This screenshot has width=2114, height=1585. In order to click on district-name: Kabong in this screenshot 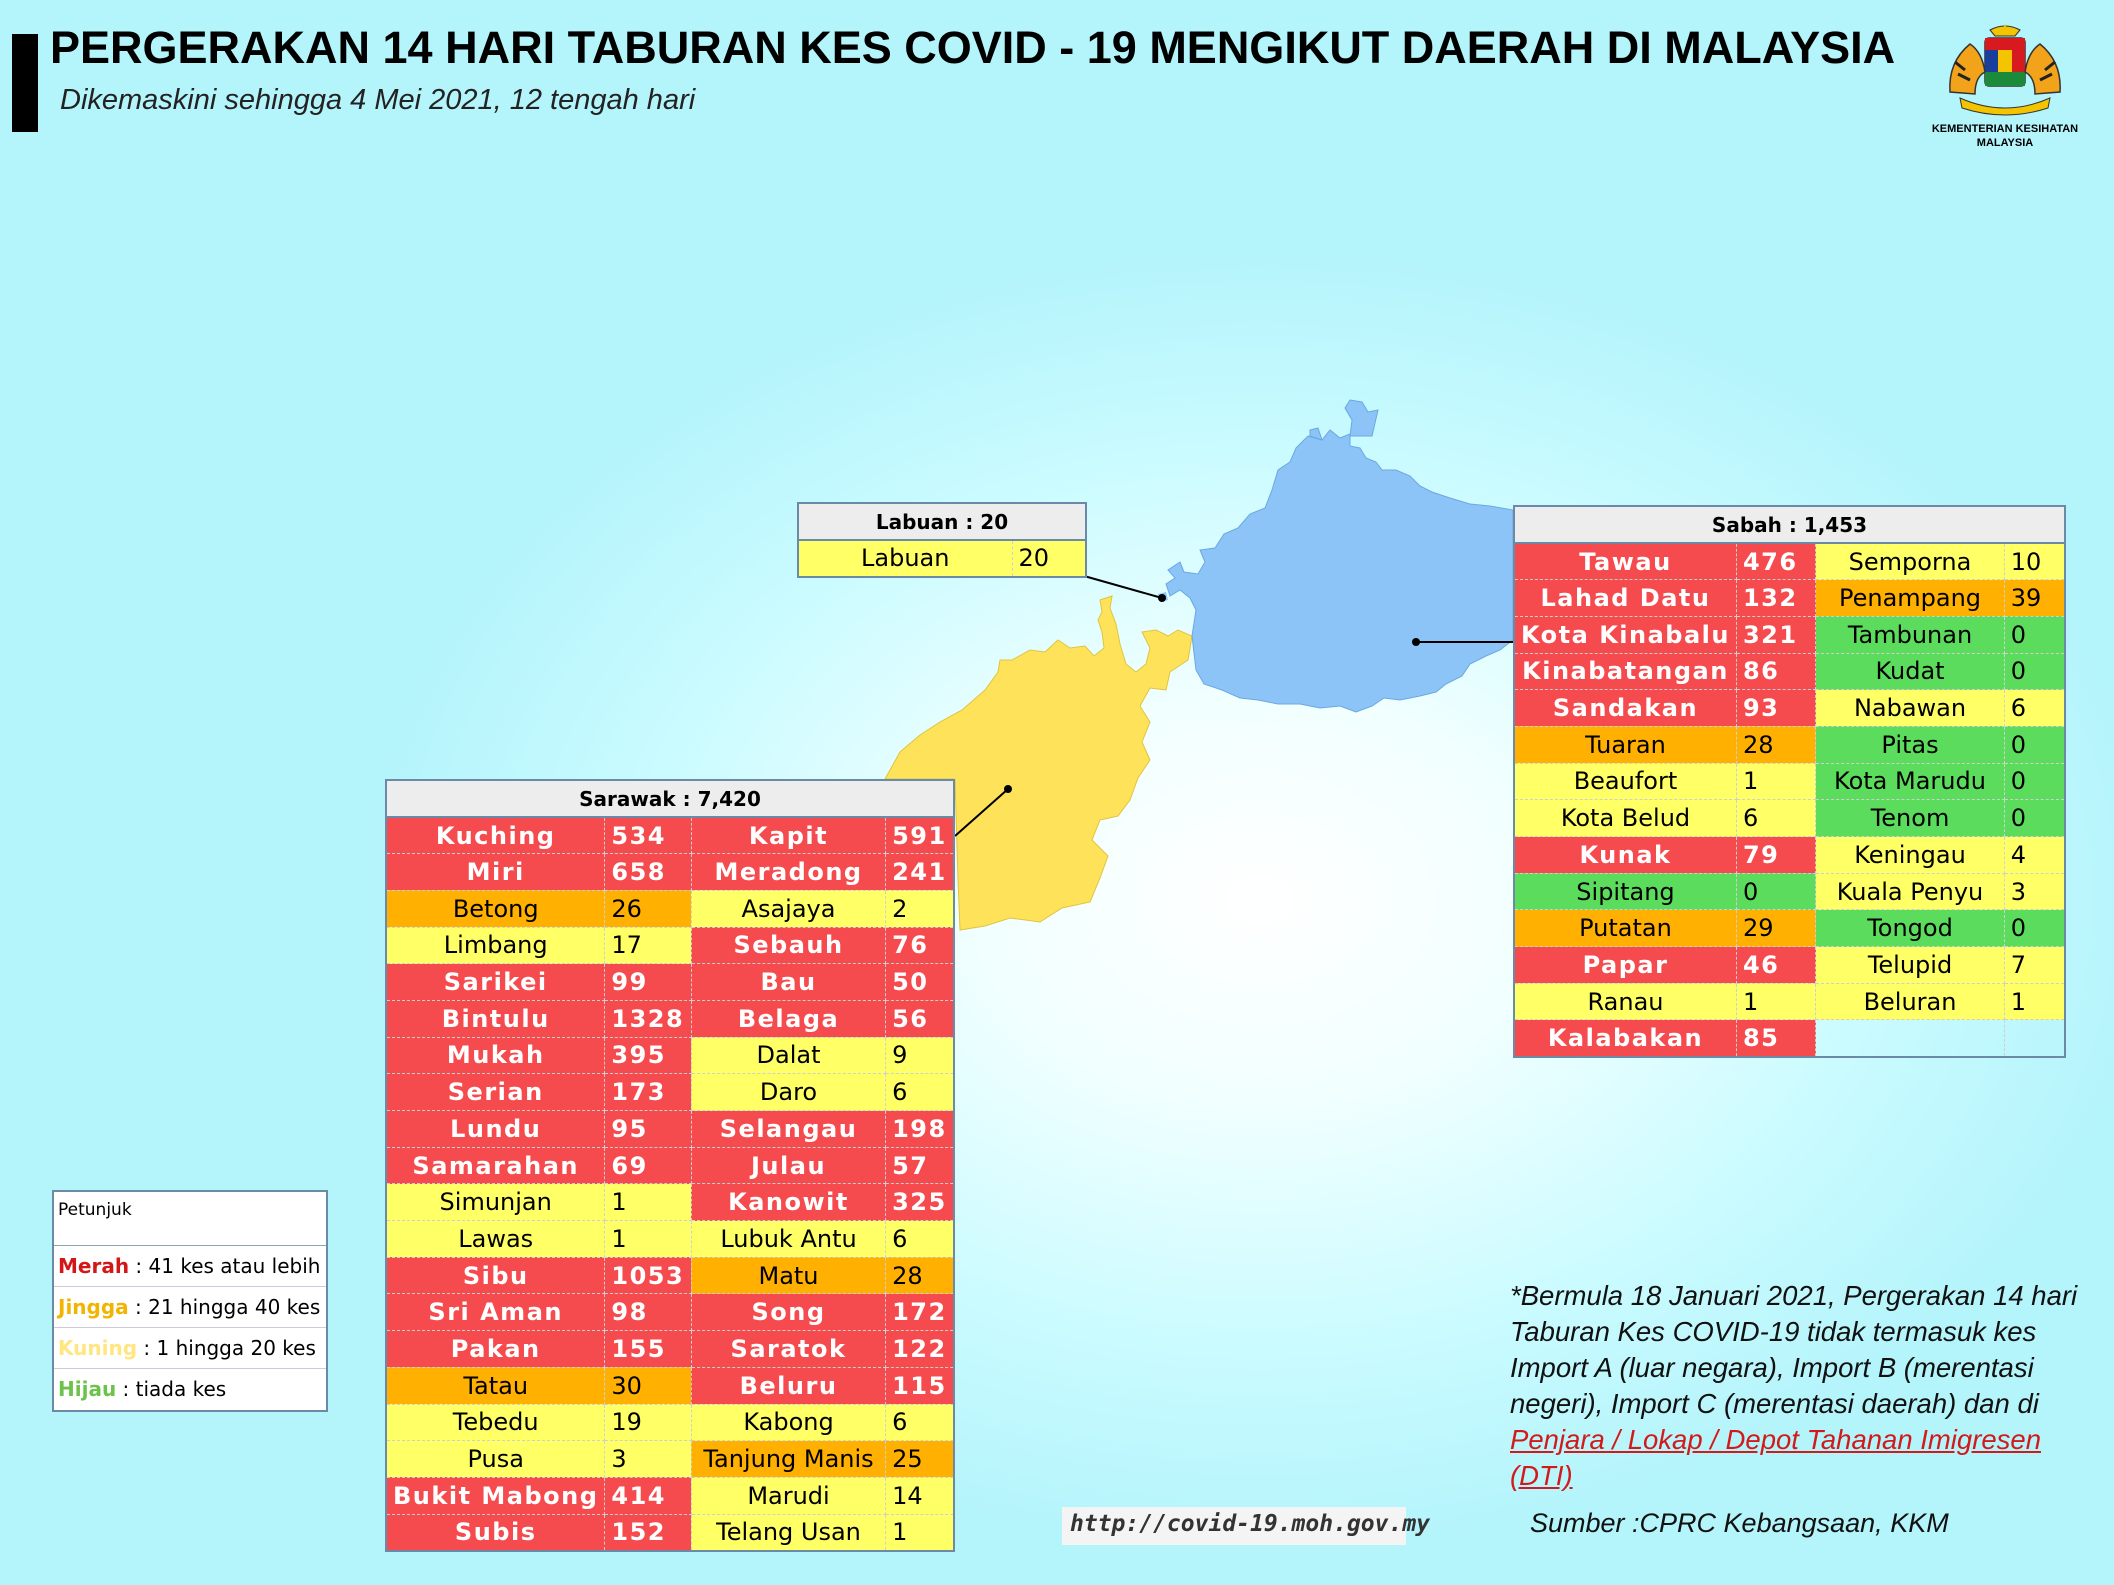, I will do `click(788, 1422)`.